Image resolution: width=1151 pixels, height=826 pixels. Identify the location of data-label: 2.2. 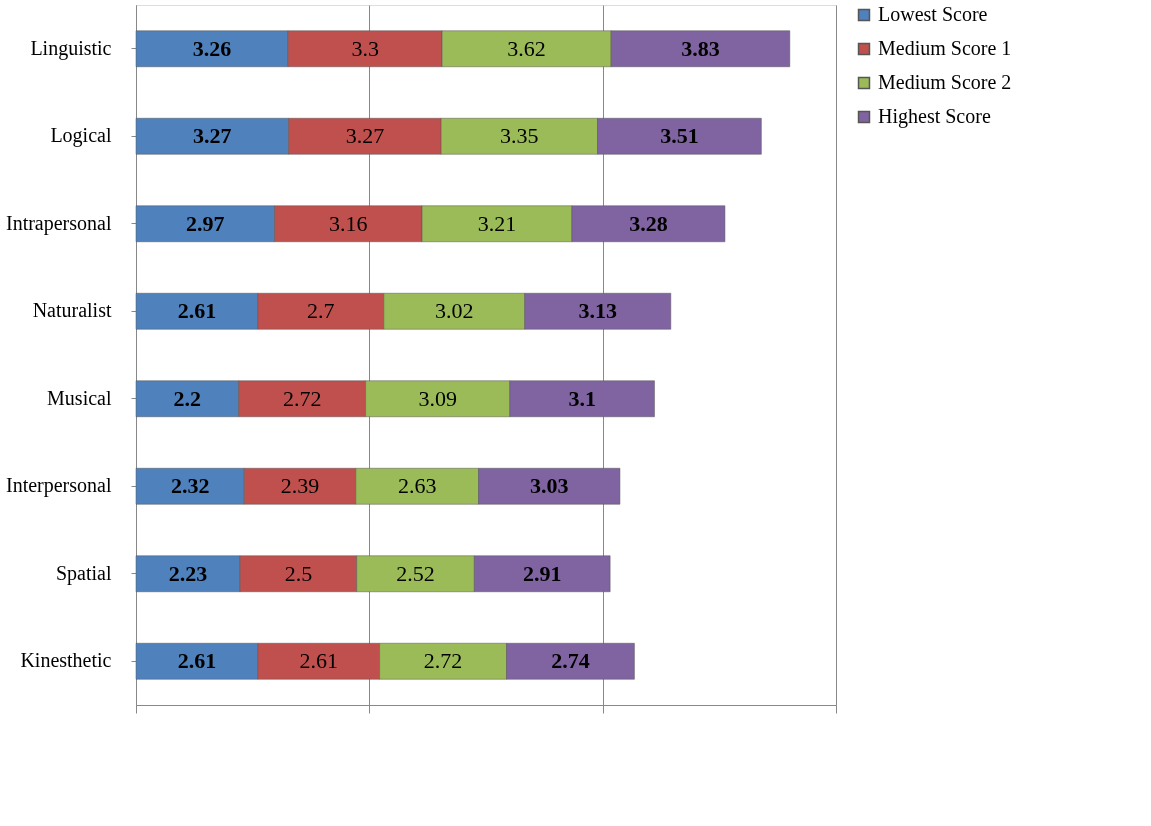
(187, 398).